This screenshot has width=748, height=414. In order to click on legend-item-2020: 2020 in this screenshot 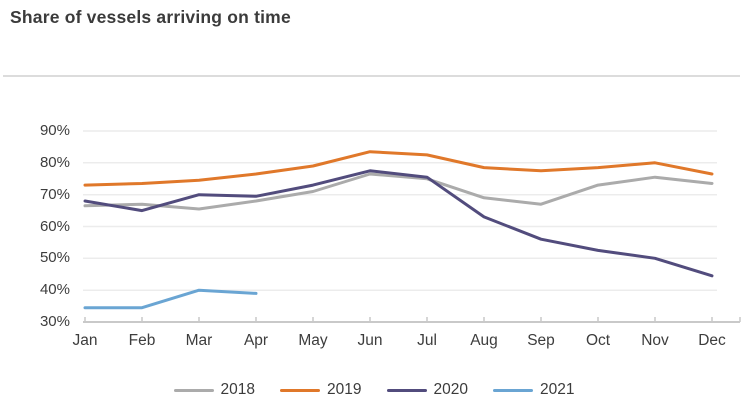, I will do `click(427, 390)`.